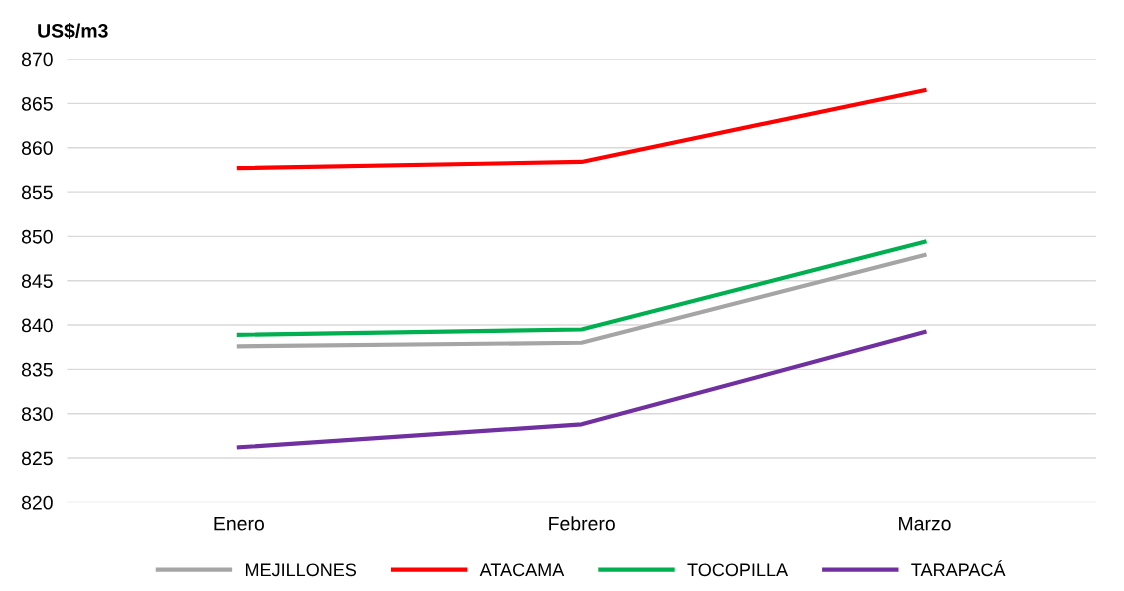  Describe the element at coordinates (37, 502) in the screenshot. I see `y-tick-label: 820` at that location.